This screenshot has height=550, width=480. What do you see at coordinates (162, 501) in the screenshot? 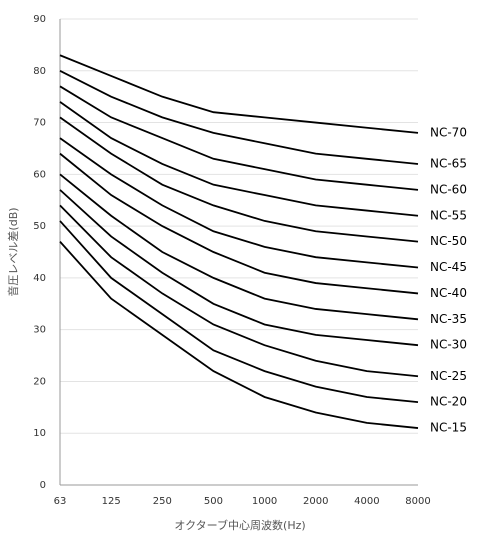
I see `x-tick-label: 250` at bounding box center [162, 501].